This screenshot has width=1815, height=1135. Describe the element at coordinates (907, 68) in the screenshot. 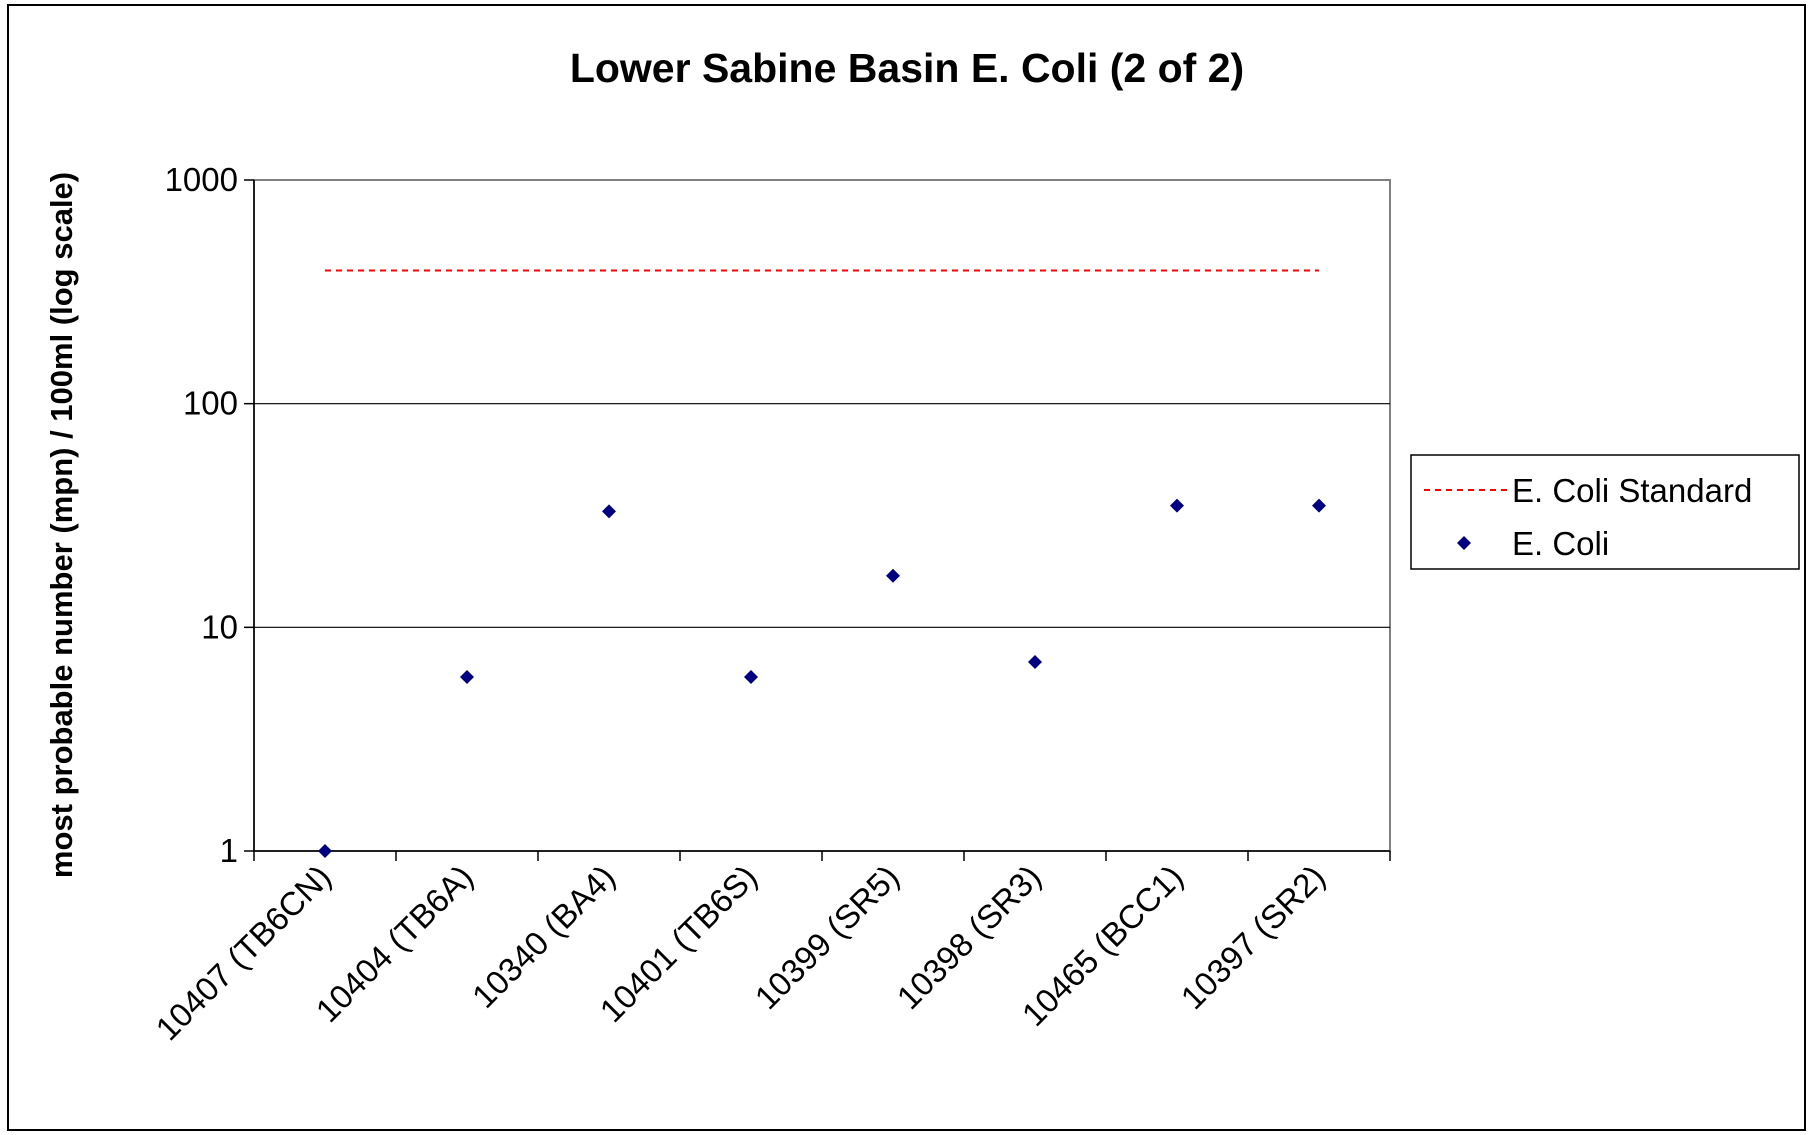

I see `chart-title: Lower Sabine Basin E. Coli (2 of 2)` at that location.